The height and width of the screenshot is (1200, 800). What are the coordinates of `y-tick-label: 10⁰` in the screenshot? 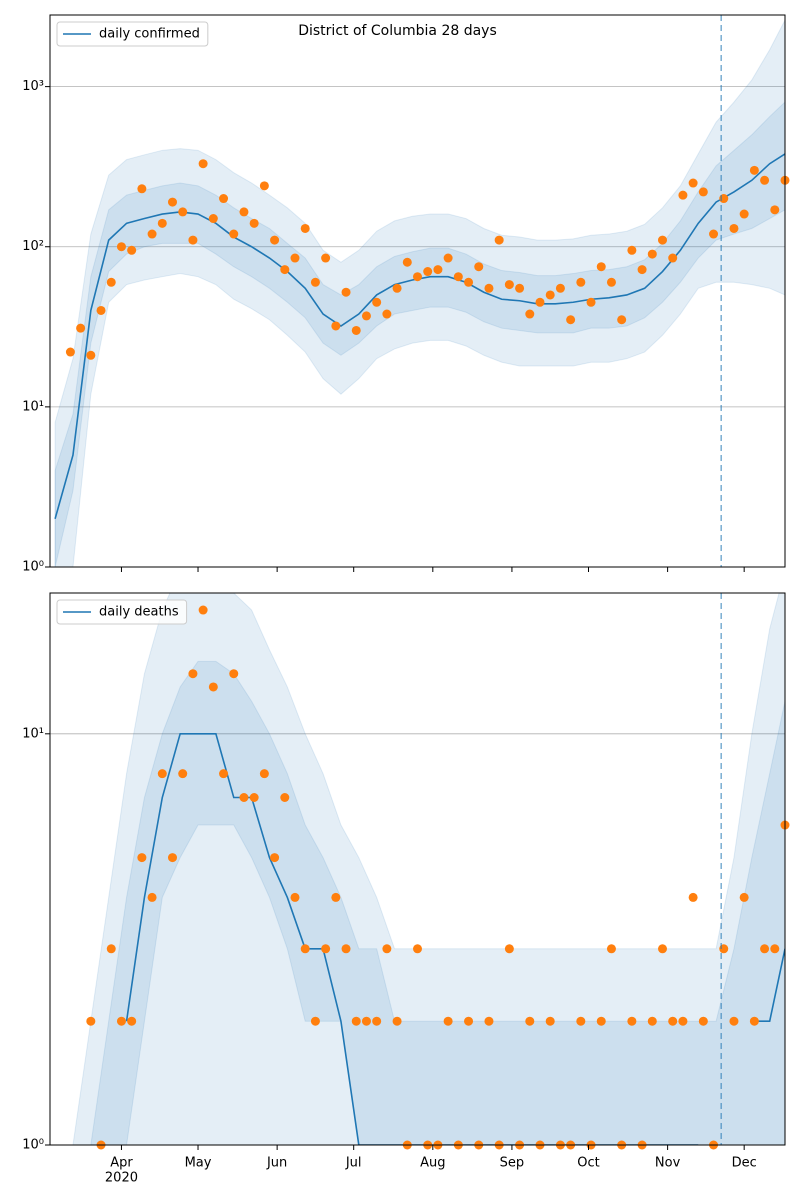 It's located at (33, 1145).